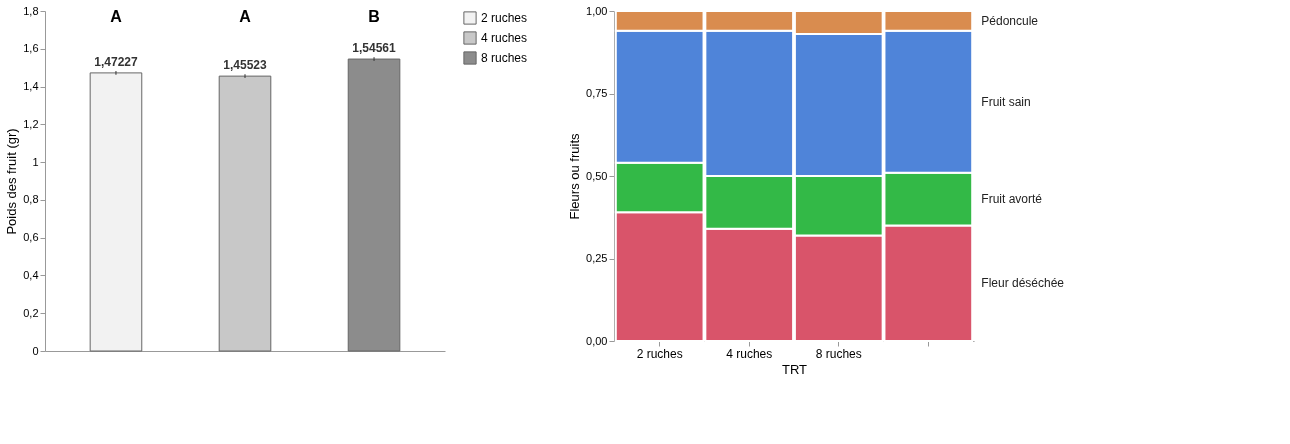  What do you see at coordinates (31, 274) in the screenshot?
I see `y-tick-label: 0,4` at bounding box center [31, 274].